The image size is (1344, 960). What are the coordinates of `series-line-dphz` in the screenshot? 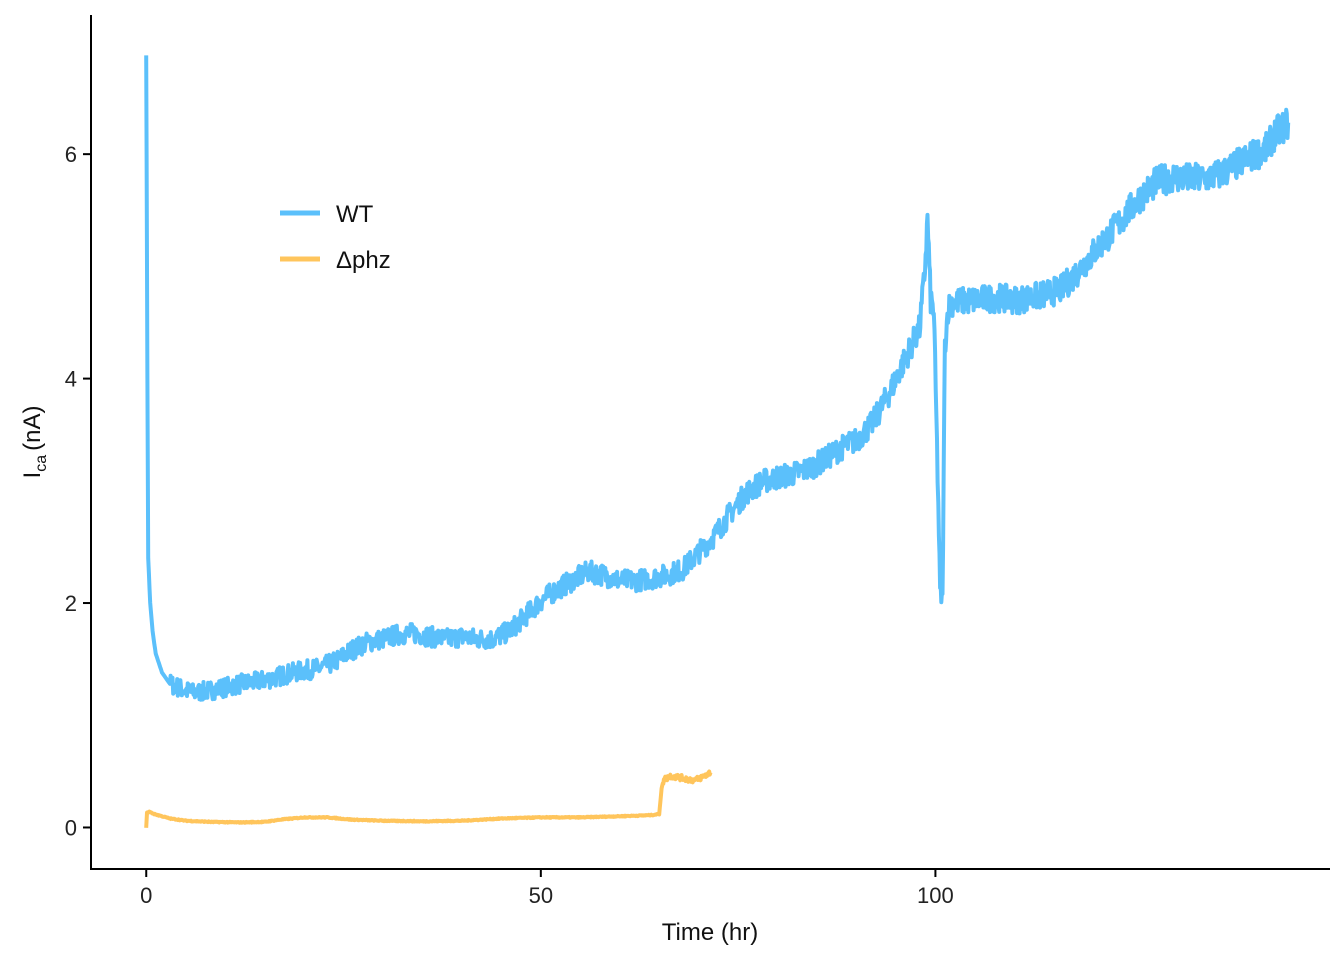 It's located at (428, 798).